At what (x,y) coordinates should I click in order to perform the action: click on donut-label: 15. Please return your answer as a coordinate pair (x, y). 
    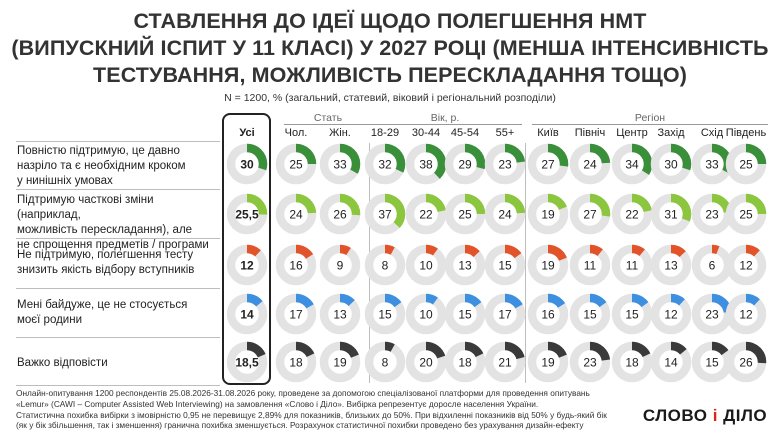
    Looking at the image, I should click on (712, 363).